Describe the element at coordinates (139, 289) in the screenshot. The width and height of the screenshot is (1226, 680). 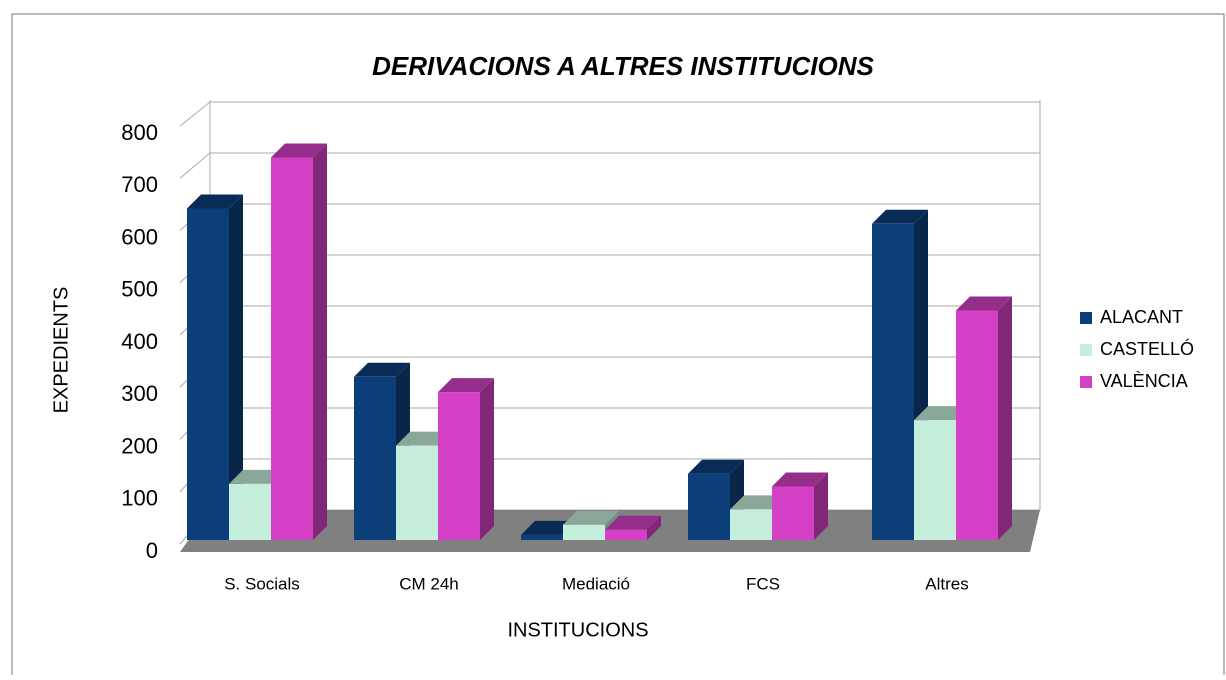
I see `y-tick-label: 500` at that location.